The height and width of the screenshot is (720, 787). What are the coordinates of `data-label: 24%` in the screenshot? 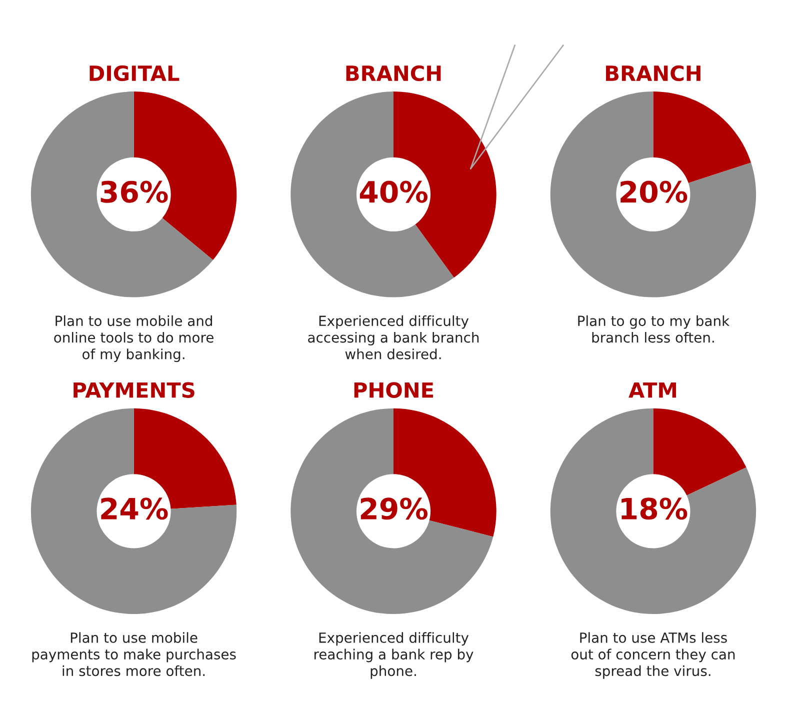 It's located at (134, 509).